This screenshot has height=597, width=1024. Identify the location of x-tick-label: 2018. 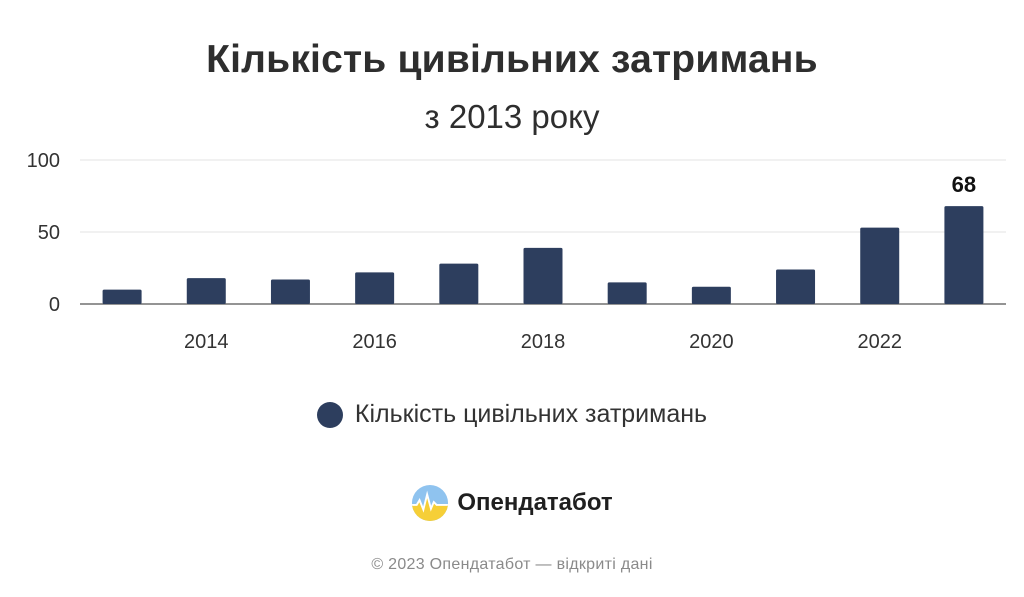
(543, 342).